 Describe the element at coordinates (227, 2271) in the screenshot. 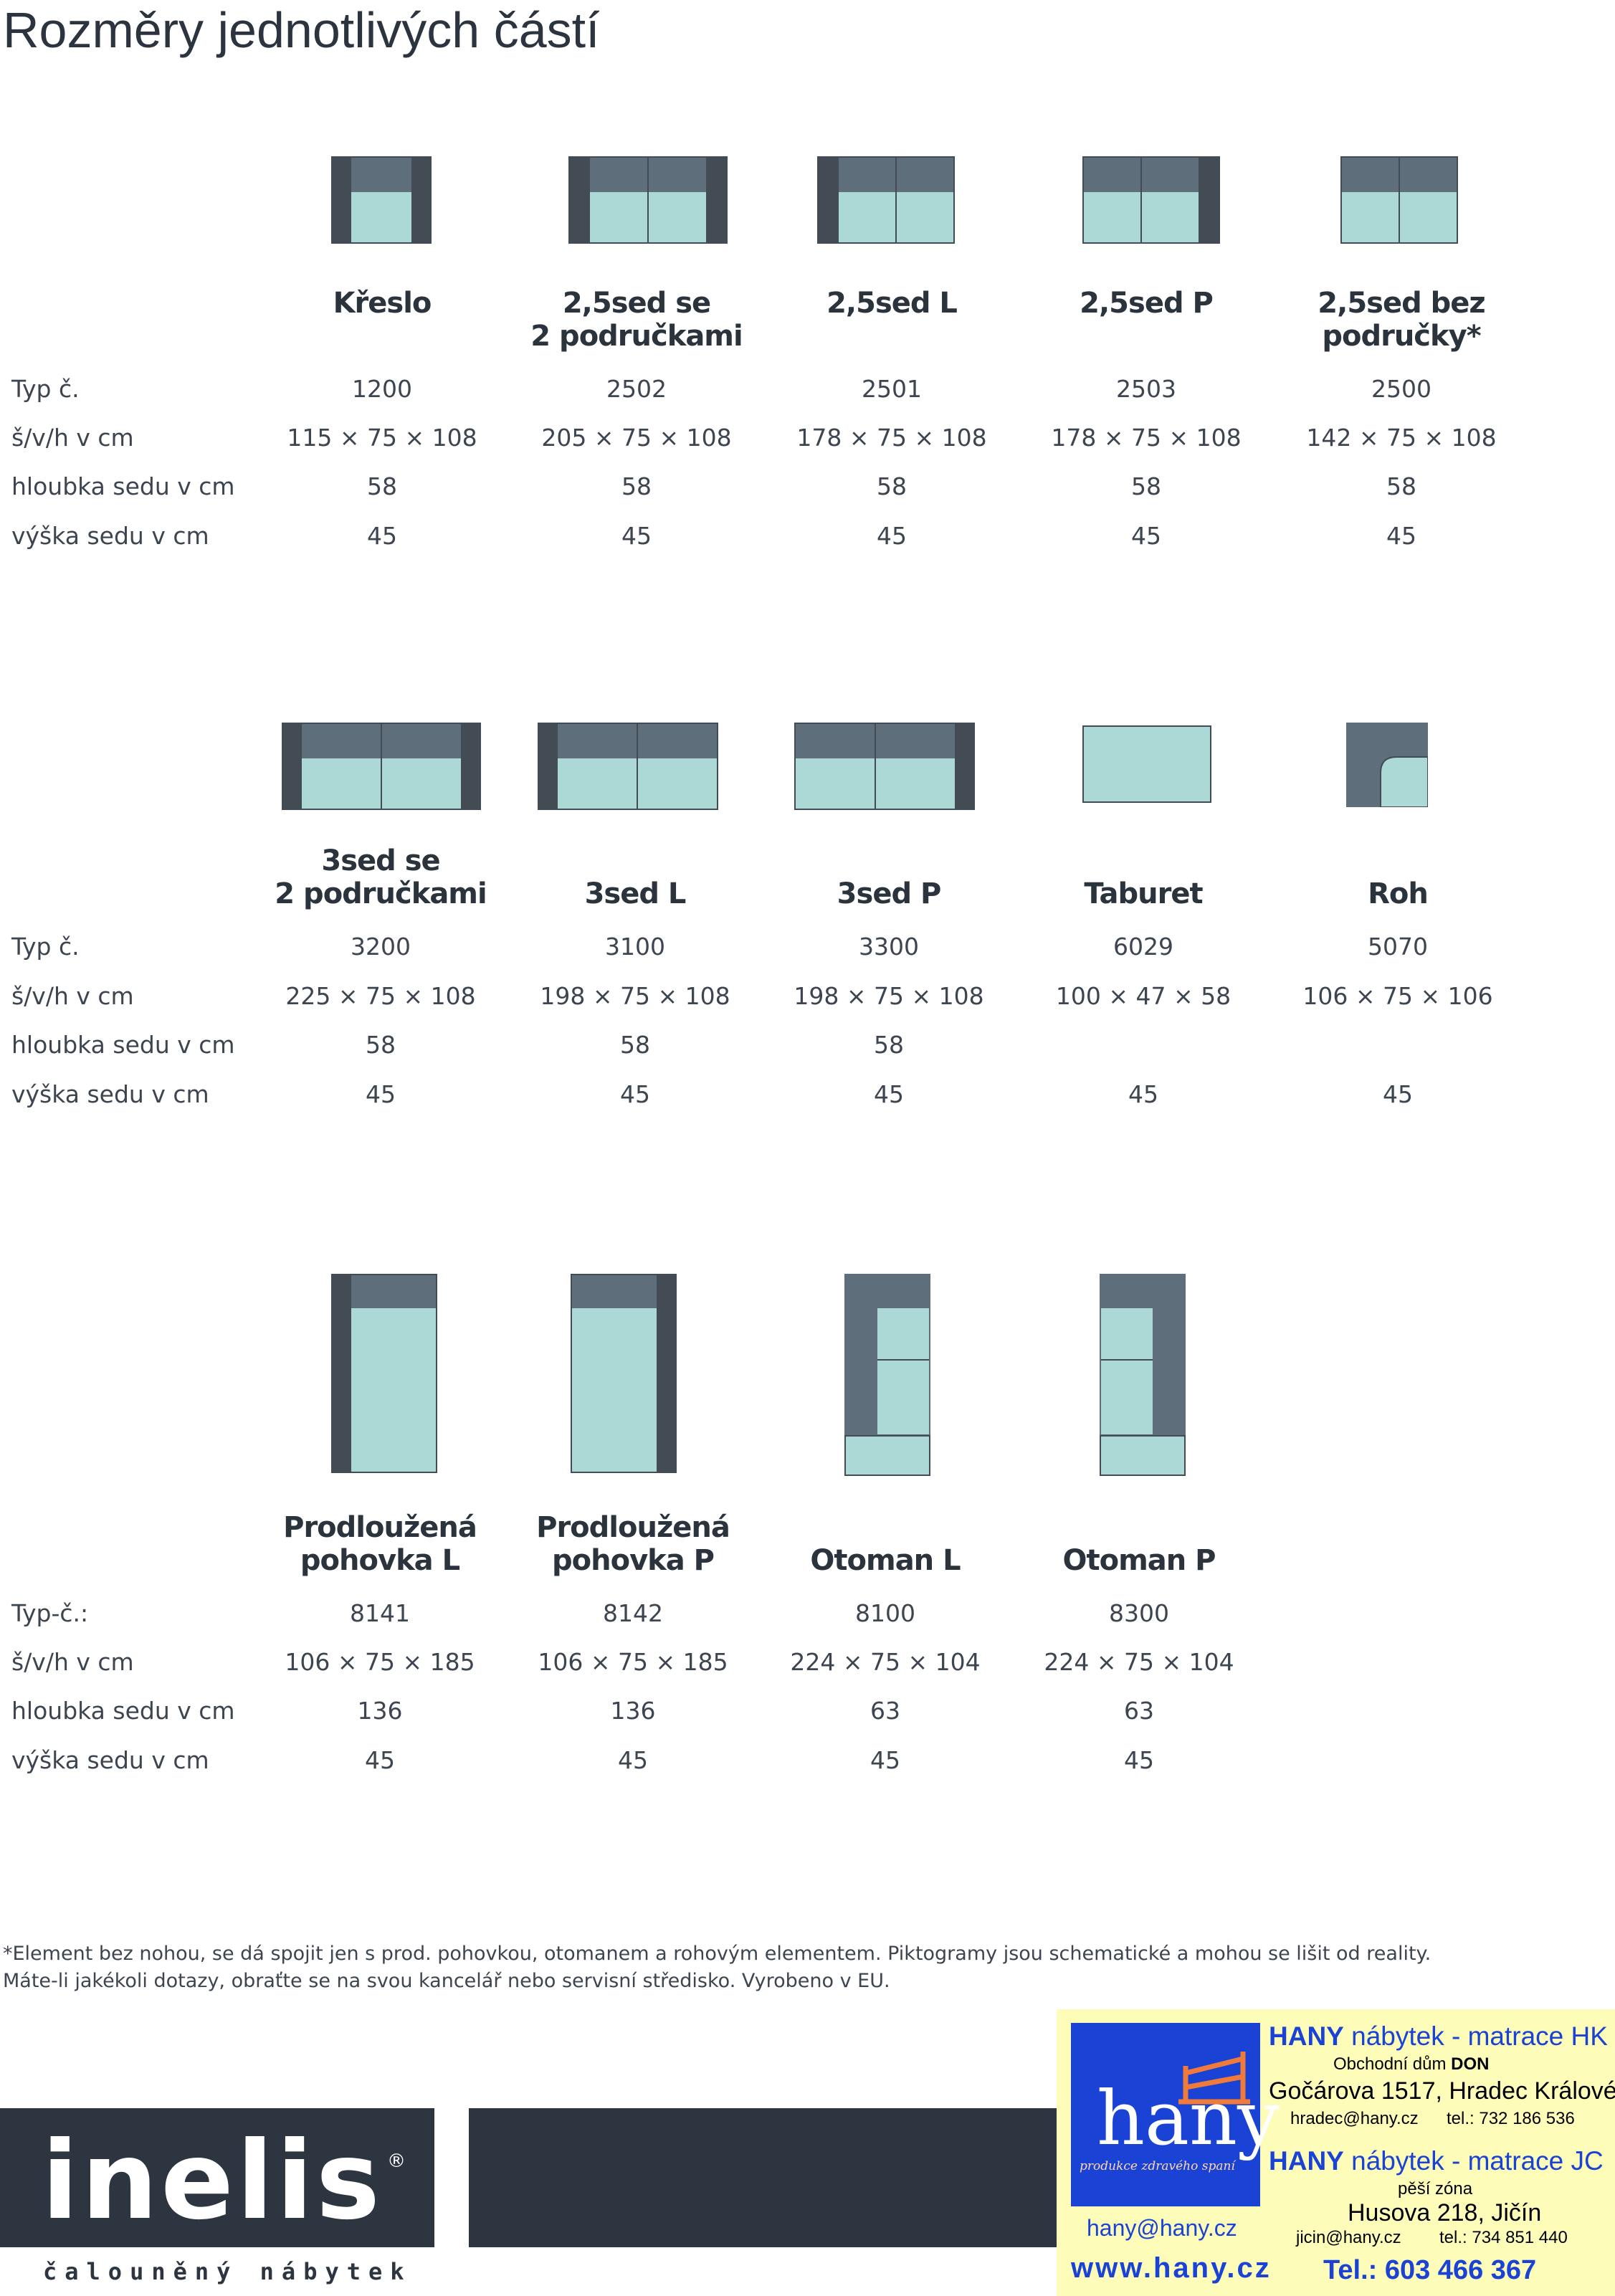

I see `inelis-subtitle: čalouněný nábytek` at that location.